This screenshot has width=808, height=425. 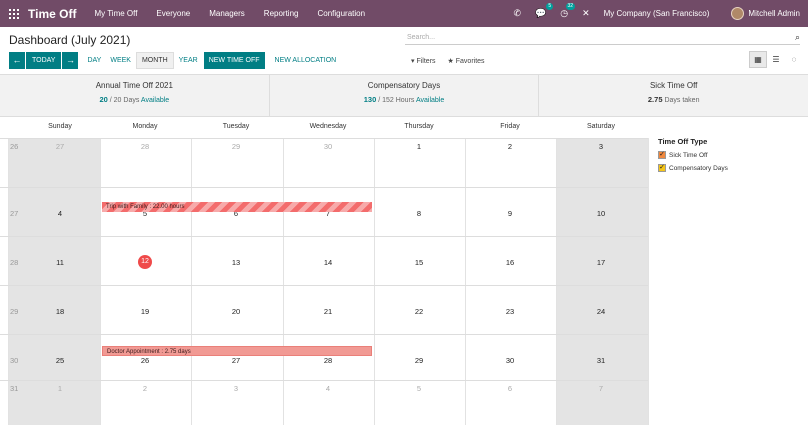 I want to click on calendar-day: 17, so click(x=601, y=262).